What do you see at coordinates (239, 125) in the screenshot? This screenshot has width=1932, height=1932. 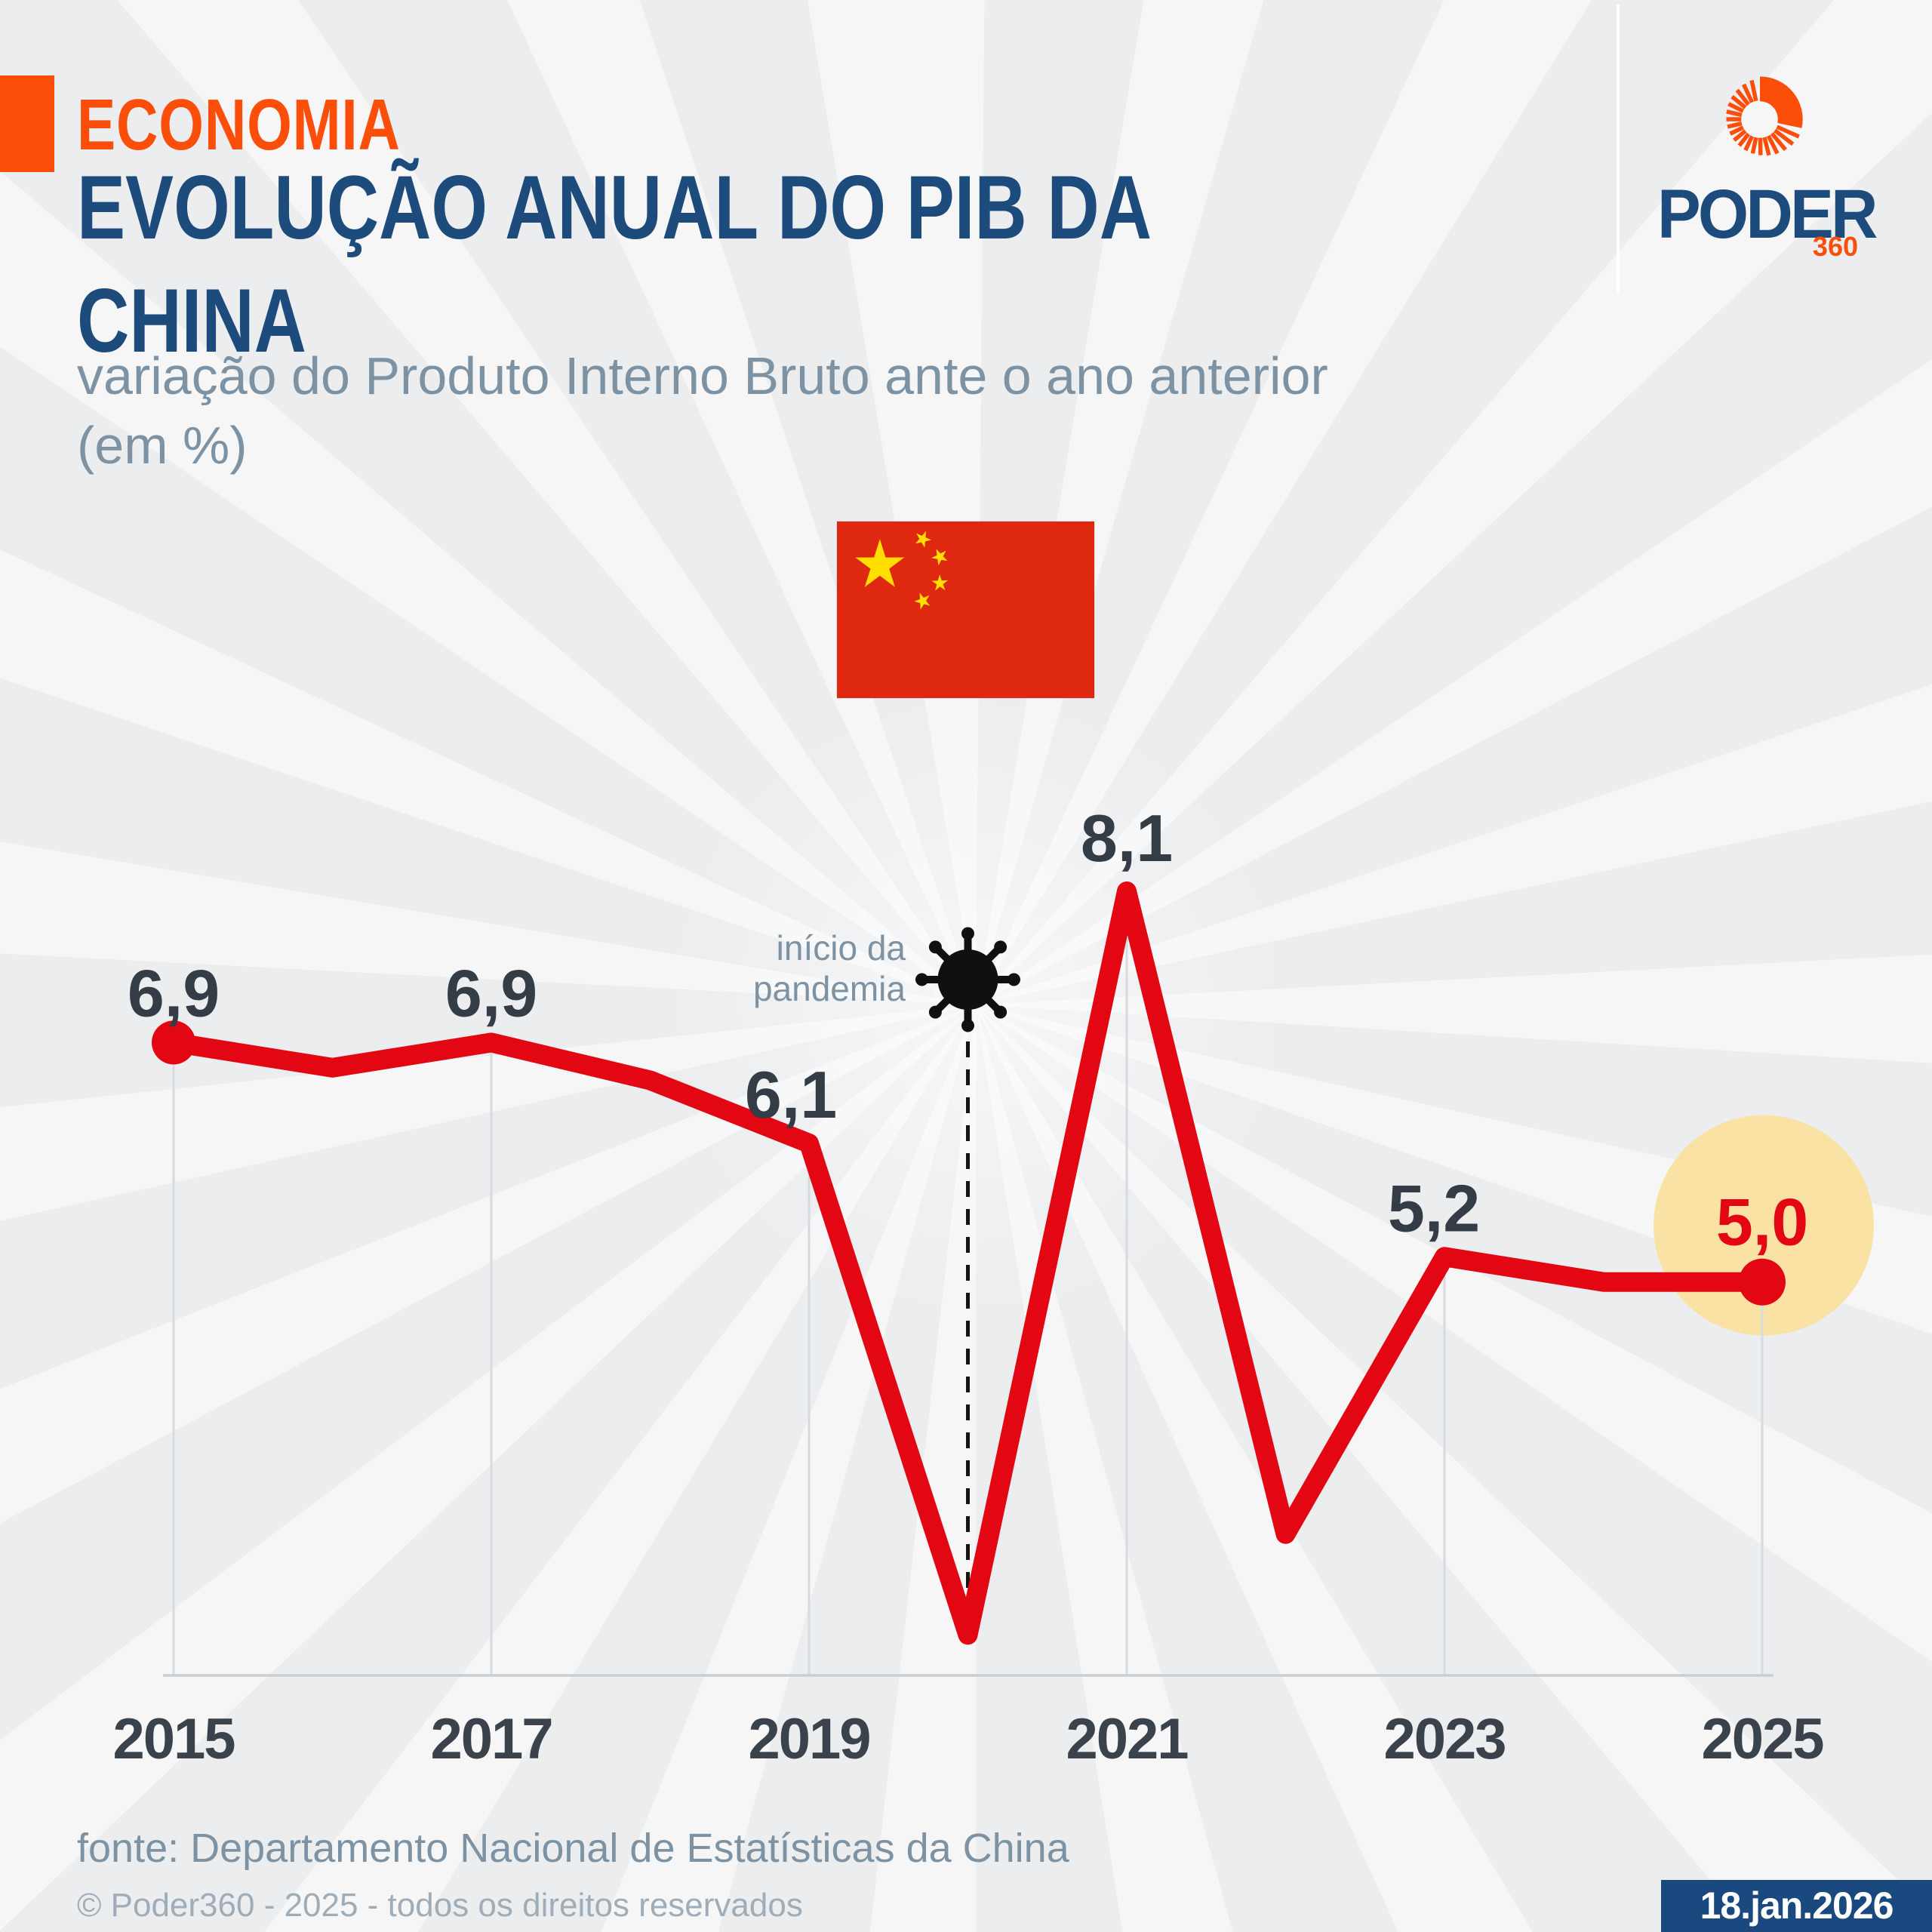 I see `kicker-label: ECONOMIA` at bounding box center [239, 125].